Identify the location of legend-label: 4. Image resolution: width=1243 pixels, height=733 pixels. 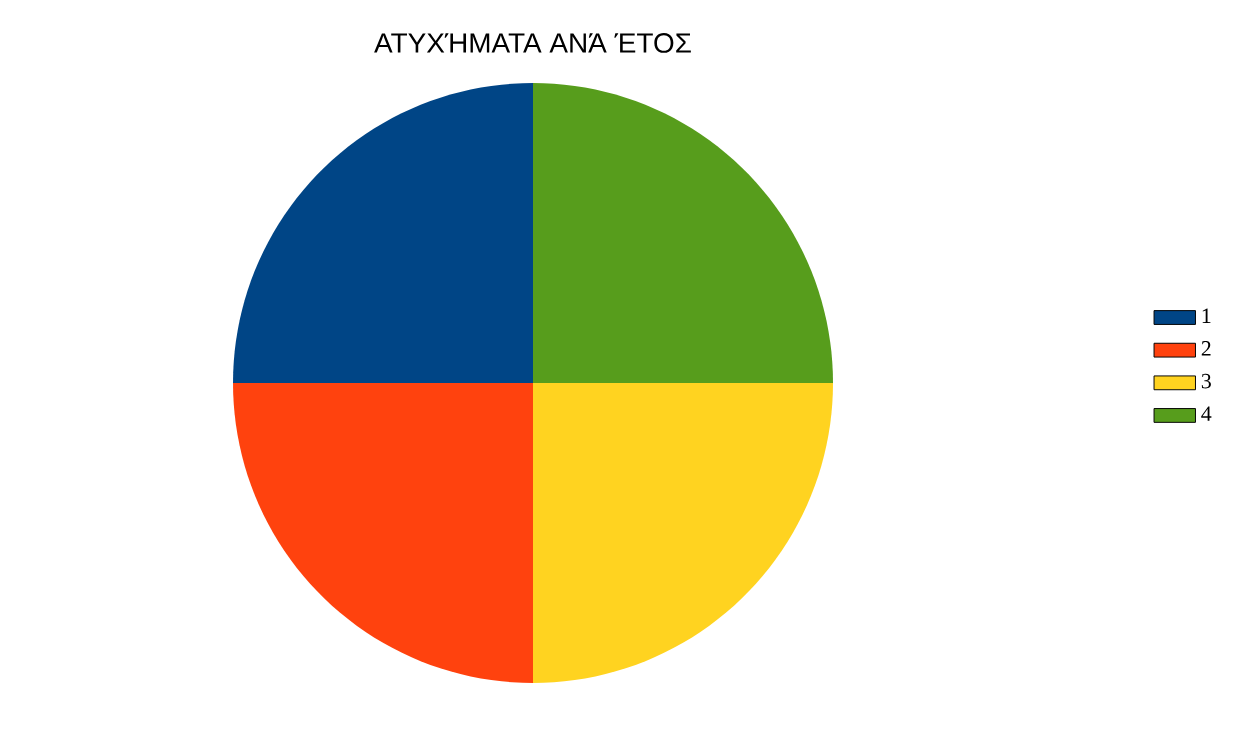
(1206, 413).